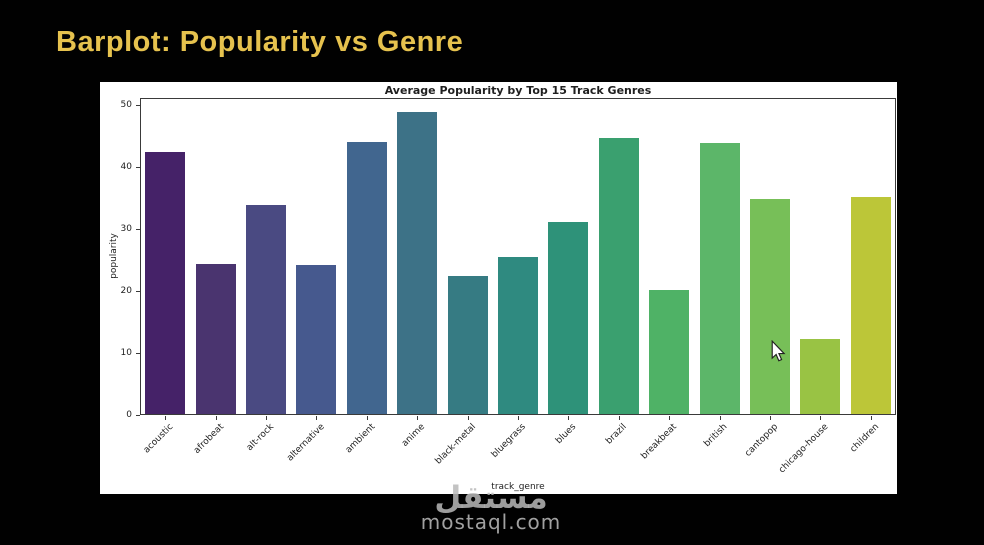 This screenshot has height=545, width=984. I want to click on mouse-cursor-icon, so click(778, 351).